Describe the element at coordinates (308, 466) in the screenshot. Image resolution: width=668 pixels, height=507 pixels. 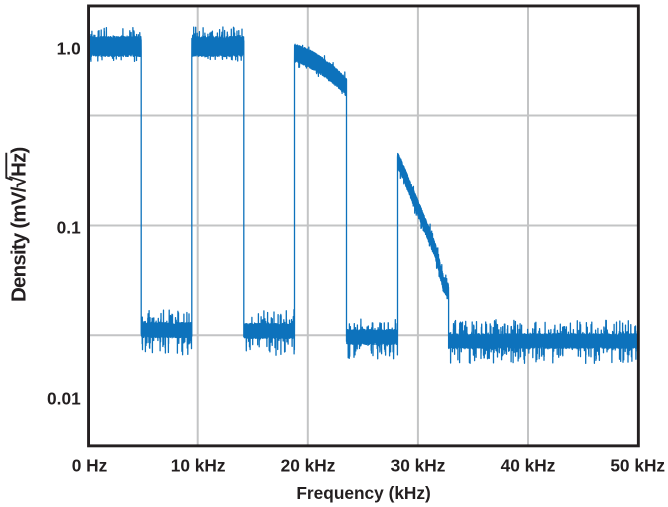
I see `svg-text: 20 kHz` at that location.